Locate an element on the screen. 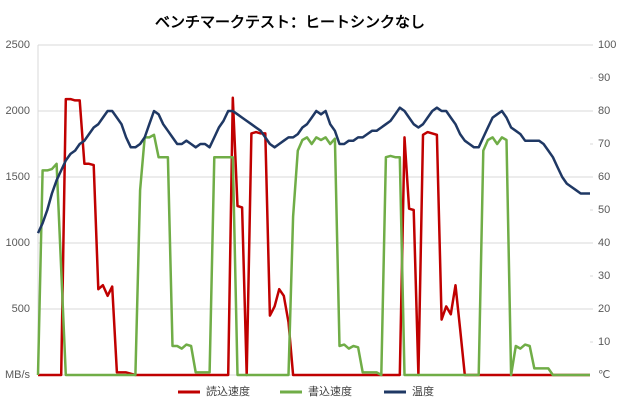 The image size is (620, 405). y2-tick-label: 20 is located at coordinates (604, 309).